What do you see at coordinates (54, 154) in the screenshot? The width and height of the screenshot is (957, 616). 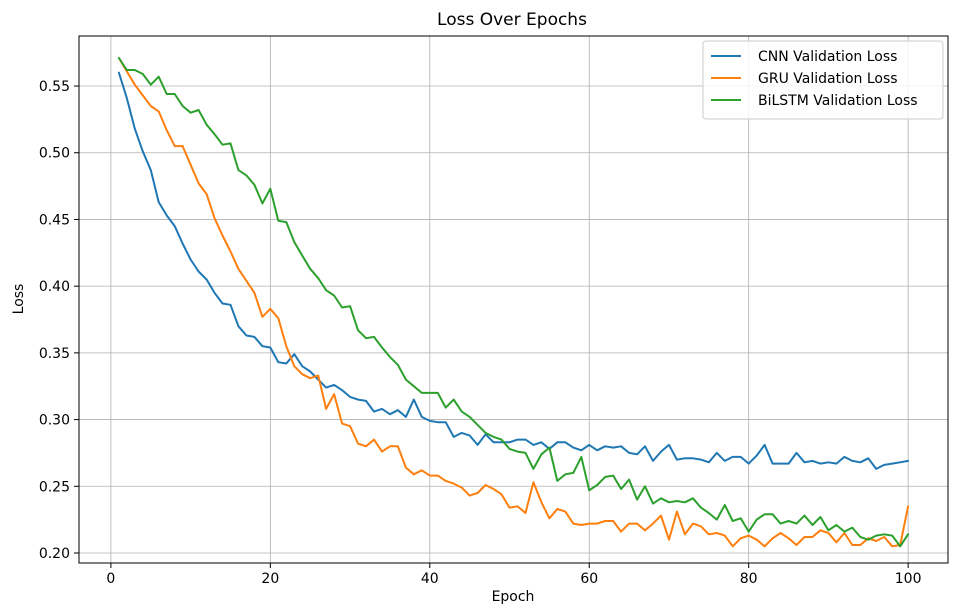 I see `y-tick-label: 0.50` at bounding box center [54, 154].